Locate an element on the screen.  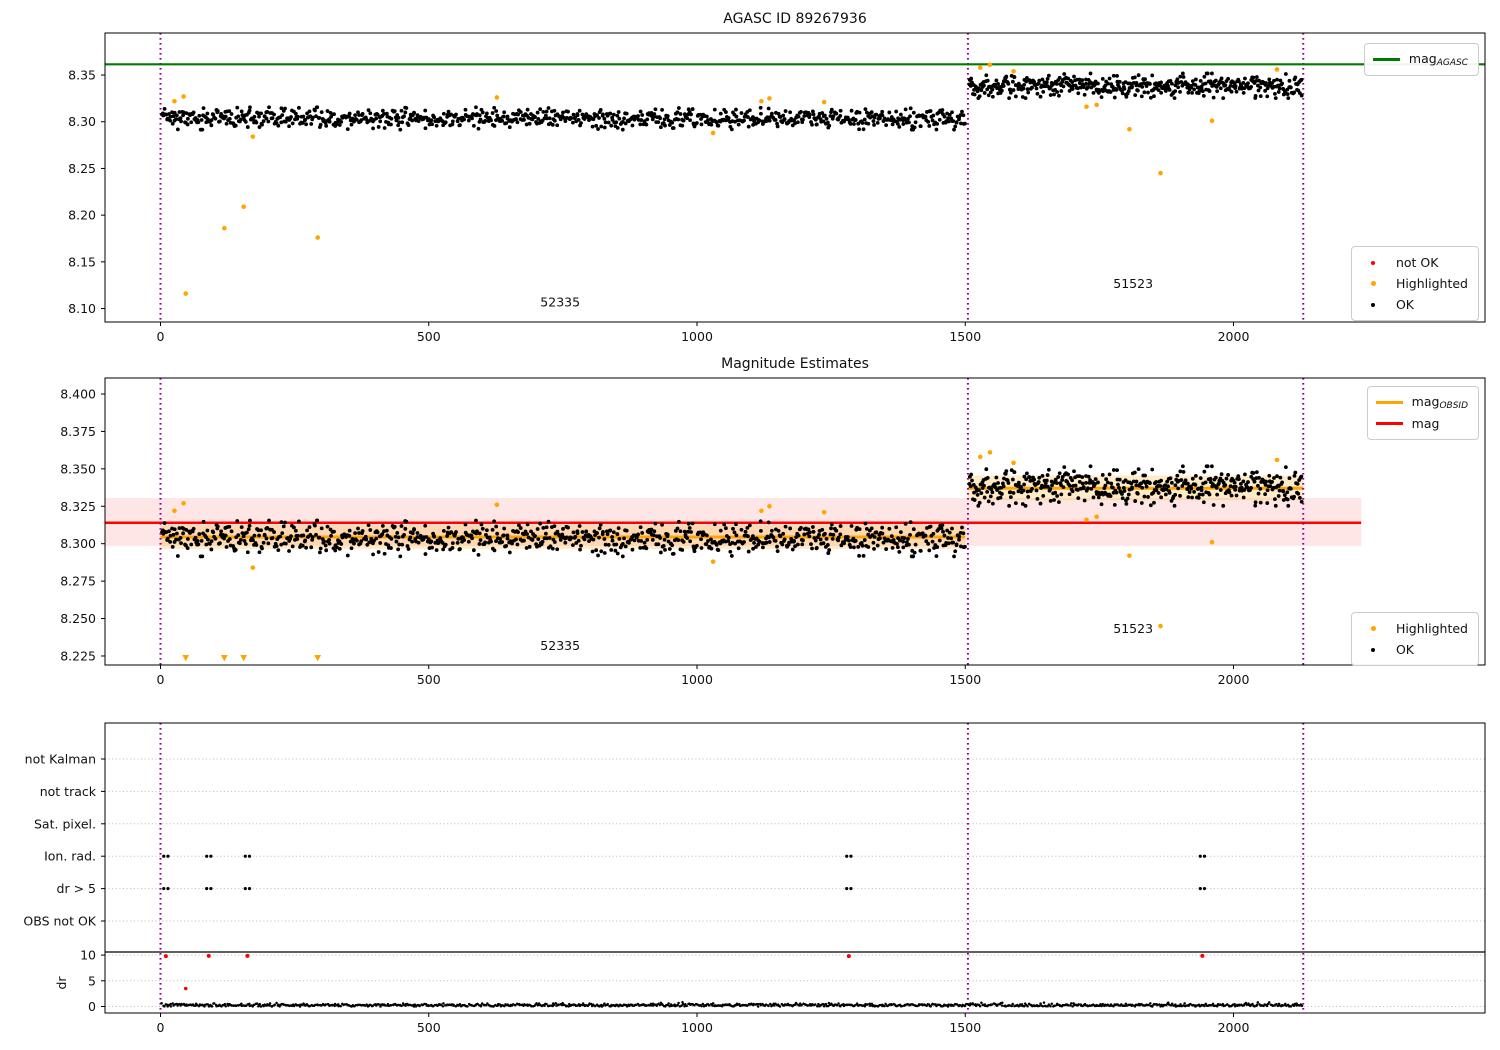
svg-text: not track is located at coordinates (68, 791).